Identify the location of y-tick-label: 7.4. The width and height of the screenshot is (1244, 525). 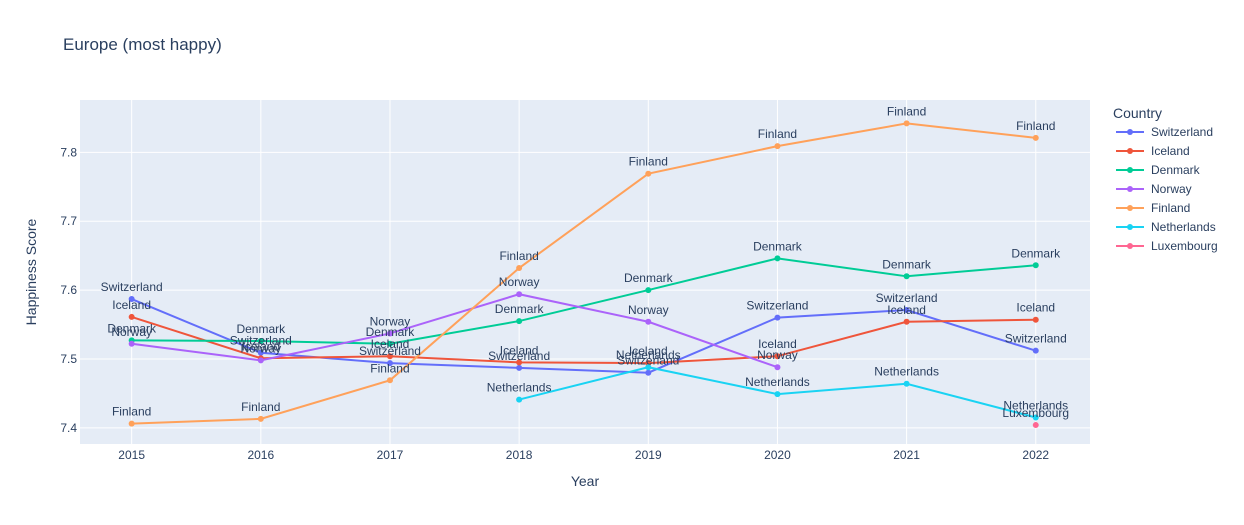
(68, 428).